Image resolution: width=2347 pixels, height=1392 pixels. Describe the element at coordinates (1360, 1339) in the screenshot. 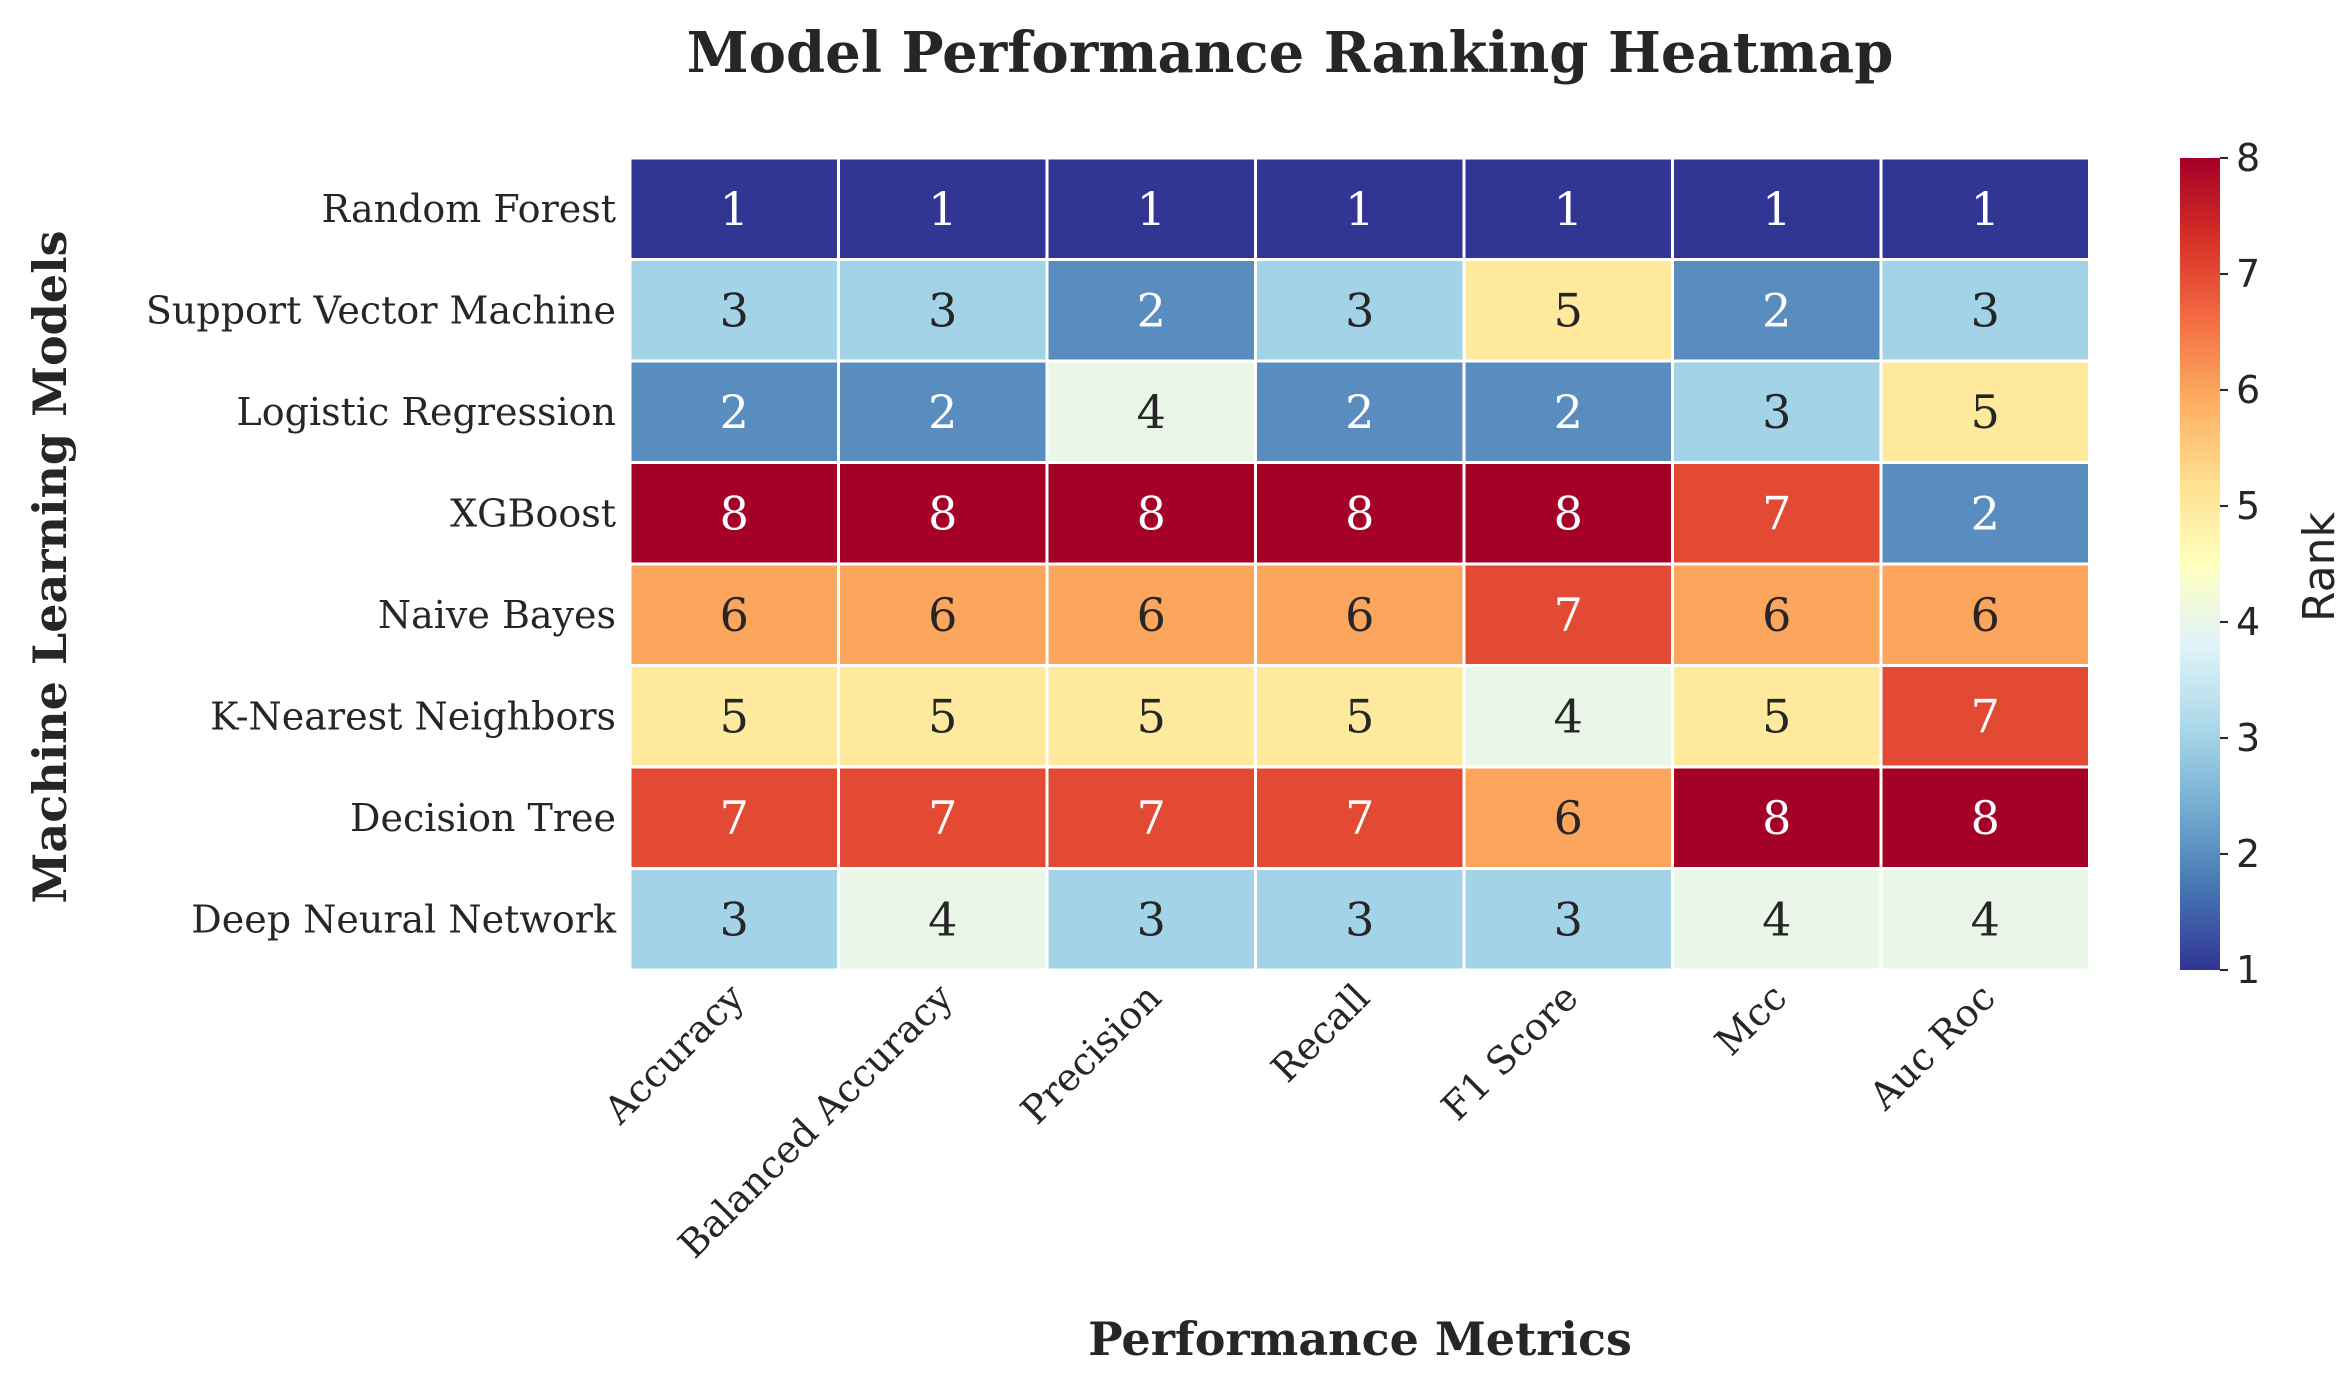

I see `x-axis-label: Performance Metrics` at that location.